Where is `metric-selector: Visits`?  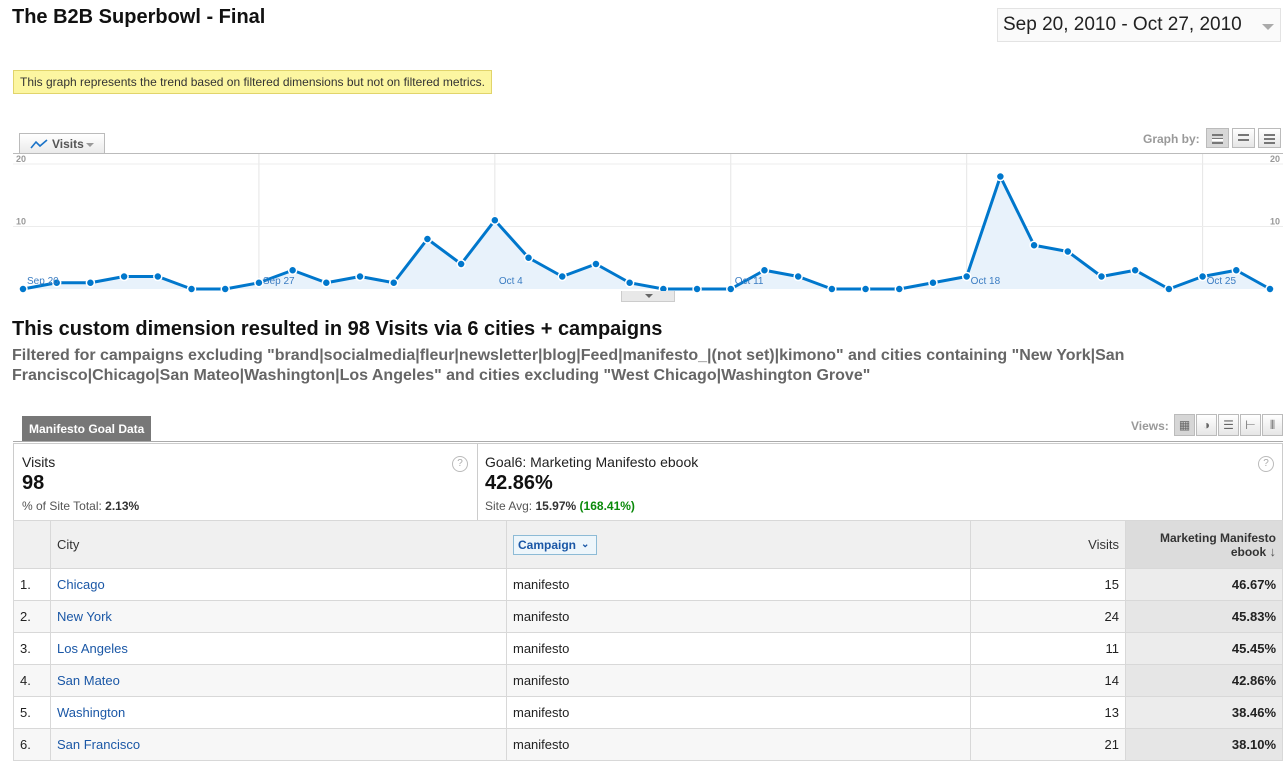 metric-selector: Visits is located at coordinates (62, 143).